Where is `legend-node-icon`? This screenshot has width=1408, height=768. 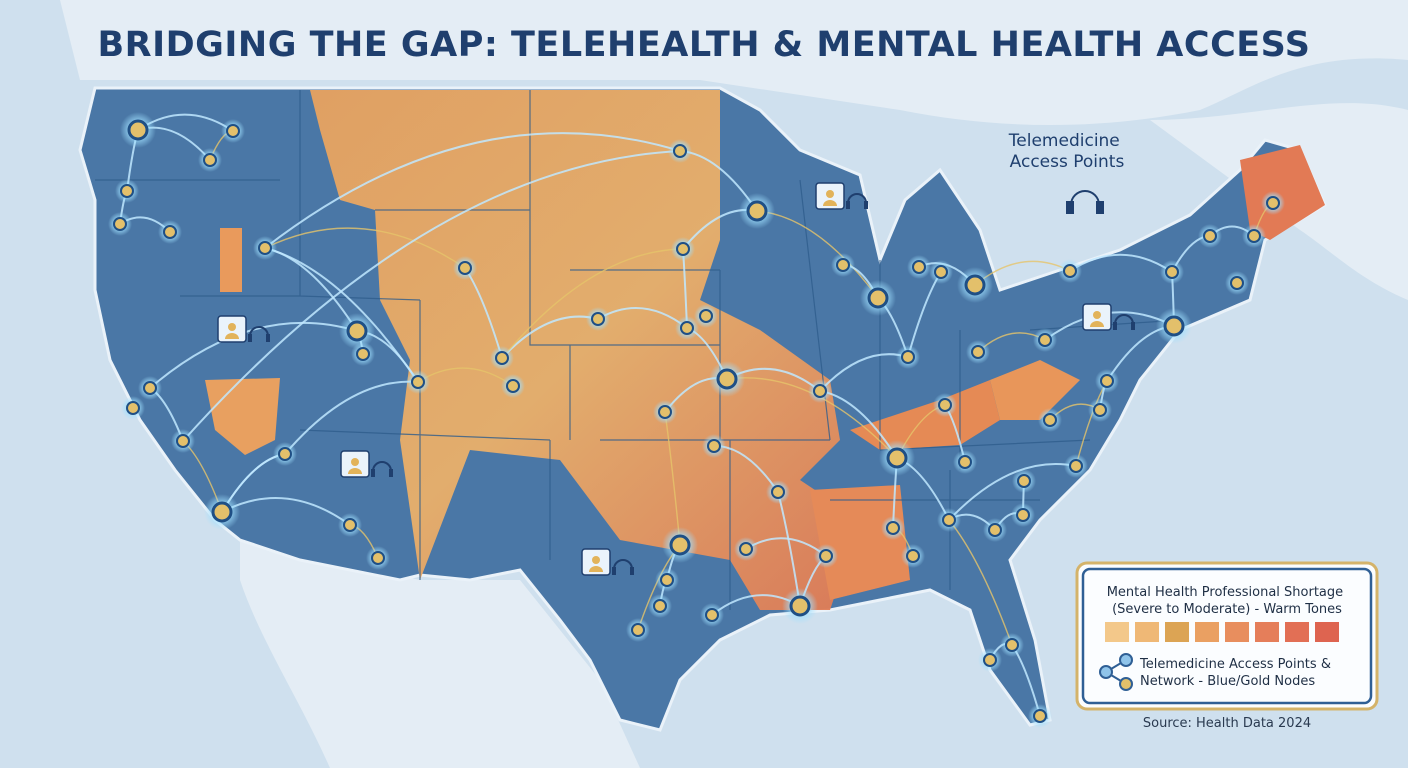
legend-node-icon is located at coordinates (1116, 672).